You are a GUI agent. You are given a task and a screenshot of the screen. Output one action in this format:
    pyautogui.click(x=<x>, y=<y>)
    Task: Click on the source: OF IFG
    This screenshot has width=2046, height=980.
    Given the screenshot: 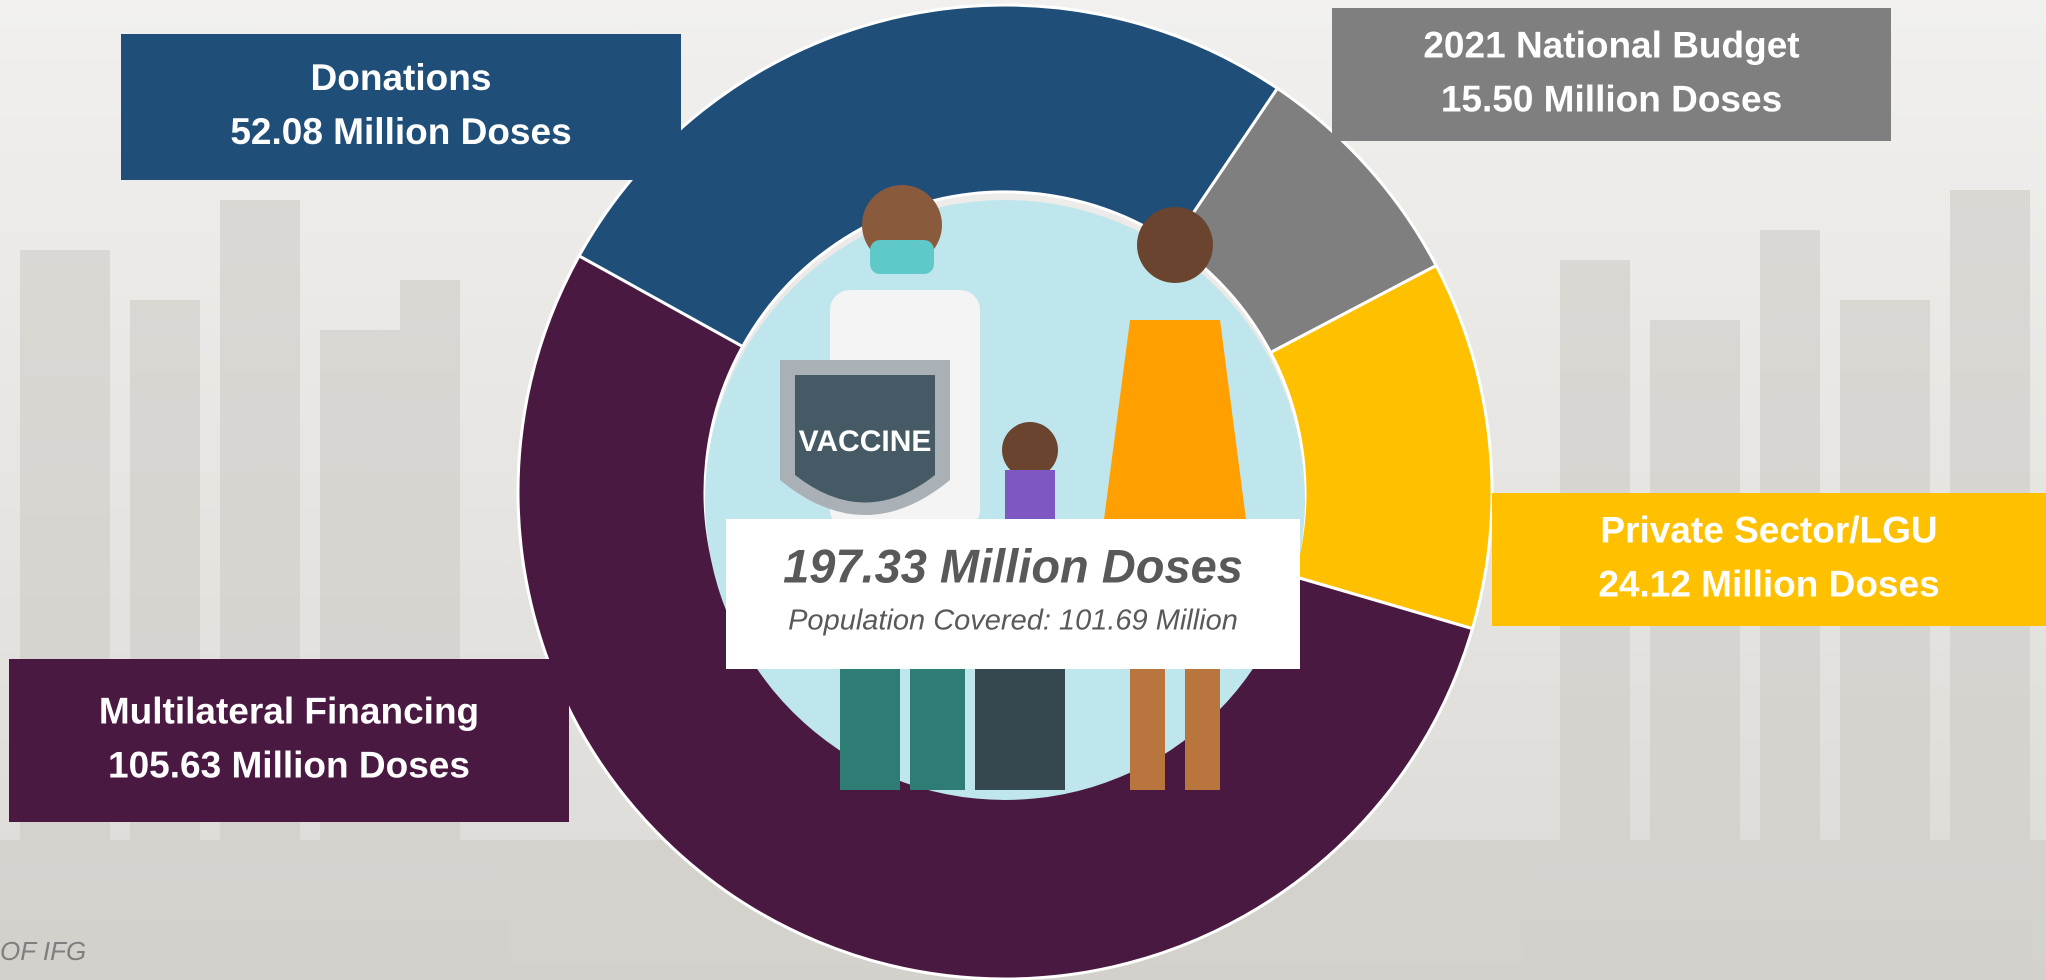 What is the action you would take?
    pyautogui.click(x=43, y=951)
    